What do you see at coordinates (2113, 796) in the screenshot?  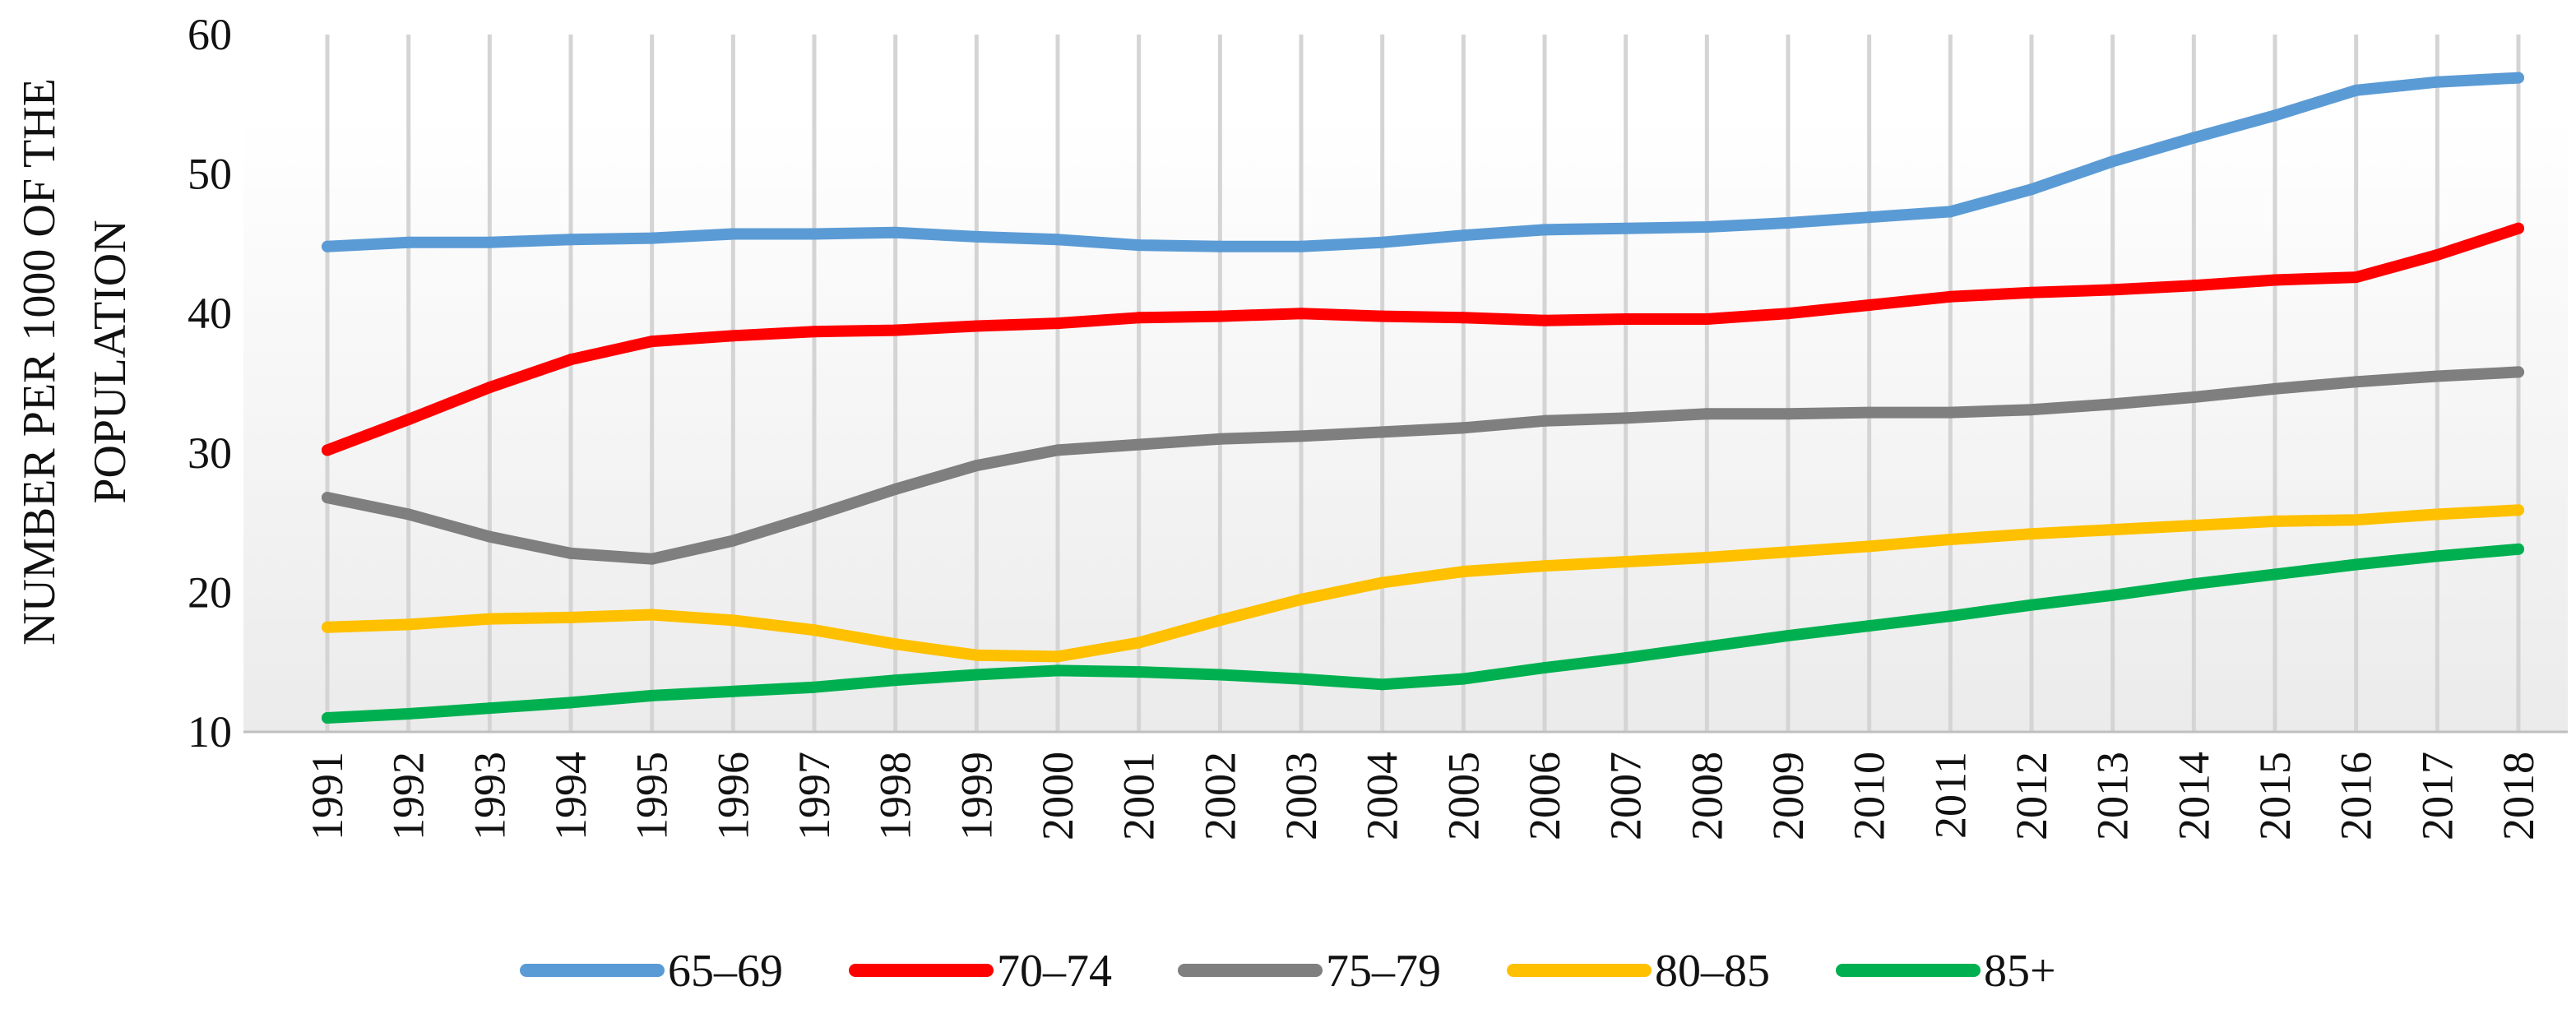 I see `x-tick-label: 2013` at bounding box center [2113, 796].